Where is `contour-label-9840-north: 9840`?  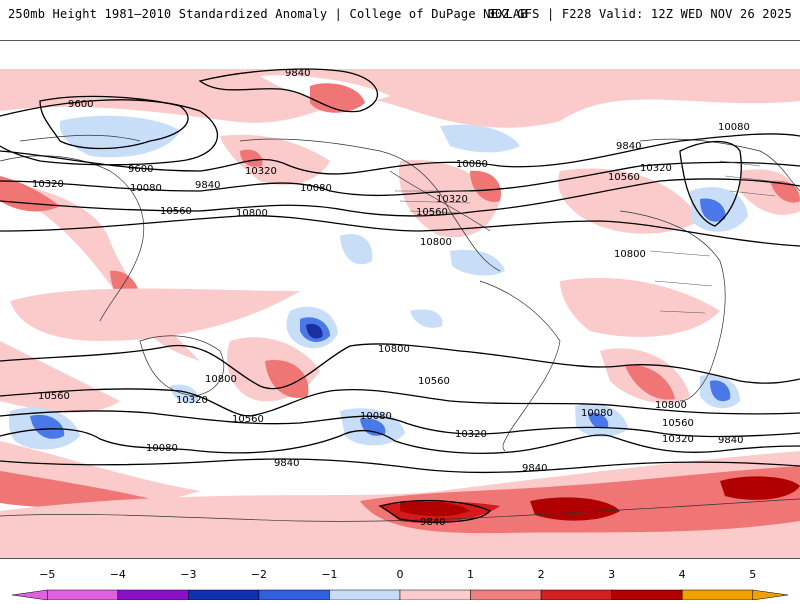
contour-label-9840-north: 9840 is located at coordinates (297, 73).